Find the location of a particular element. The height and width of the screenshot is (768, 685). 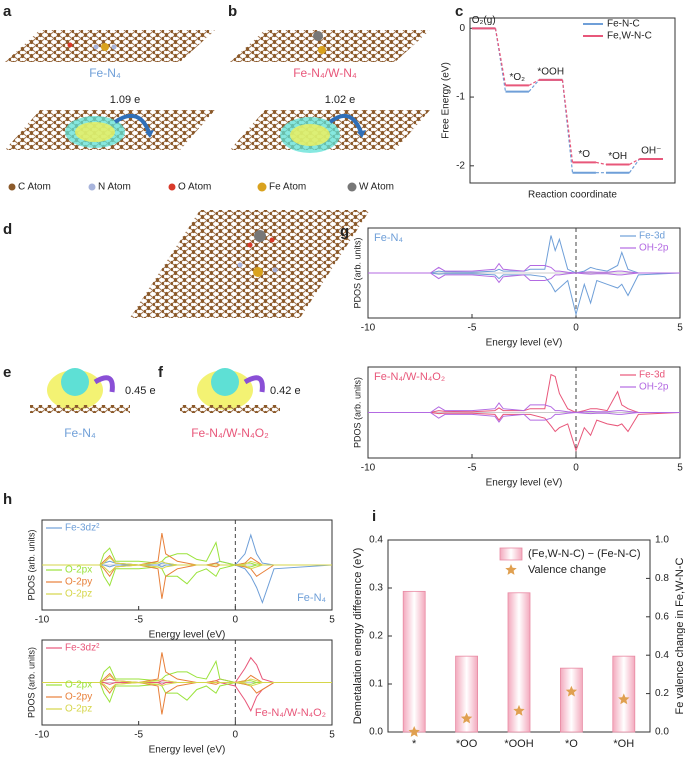

legend-label: (Fe,W-N-C) − (Fe-N-C) is located at coordinates (584, 554).